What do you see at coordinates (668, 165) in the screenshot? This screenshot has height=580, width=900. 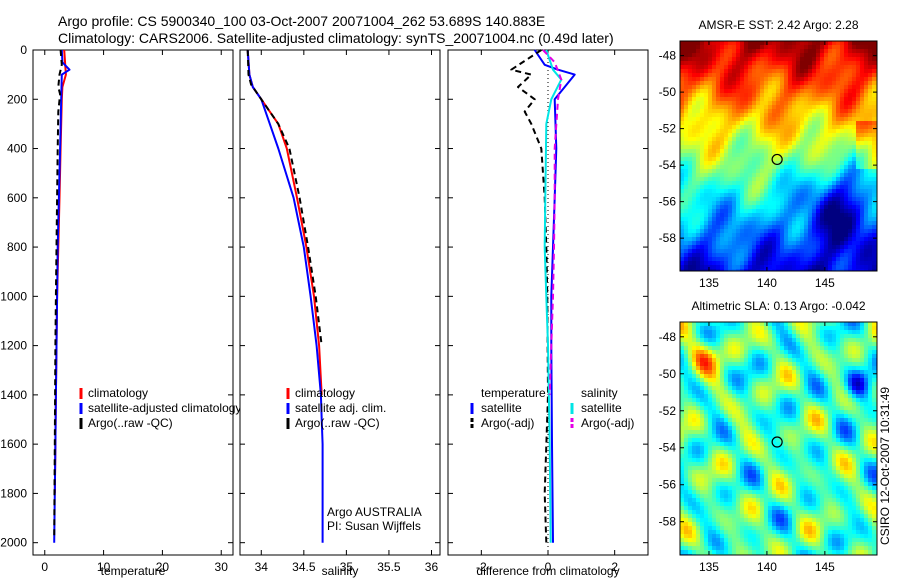 I see `sst-map-ytick-label: -54` at bounding box center [668, 165].